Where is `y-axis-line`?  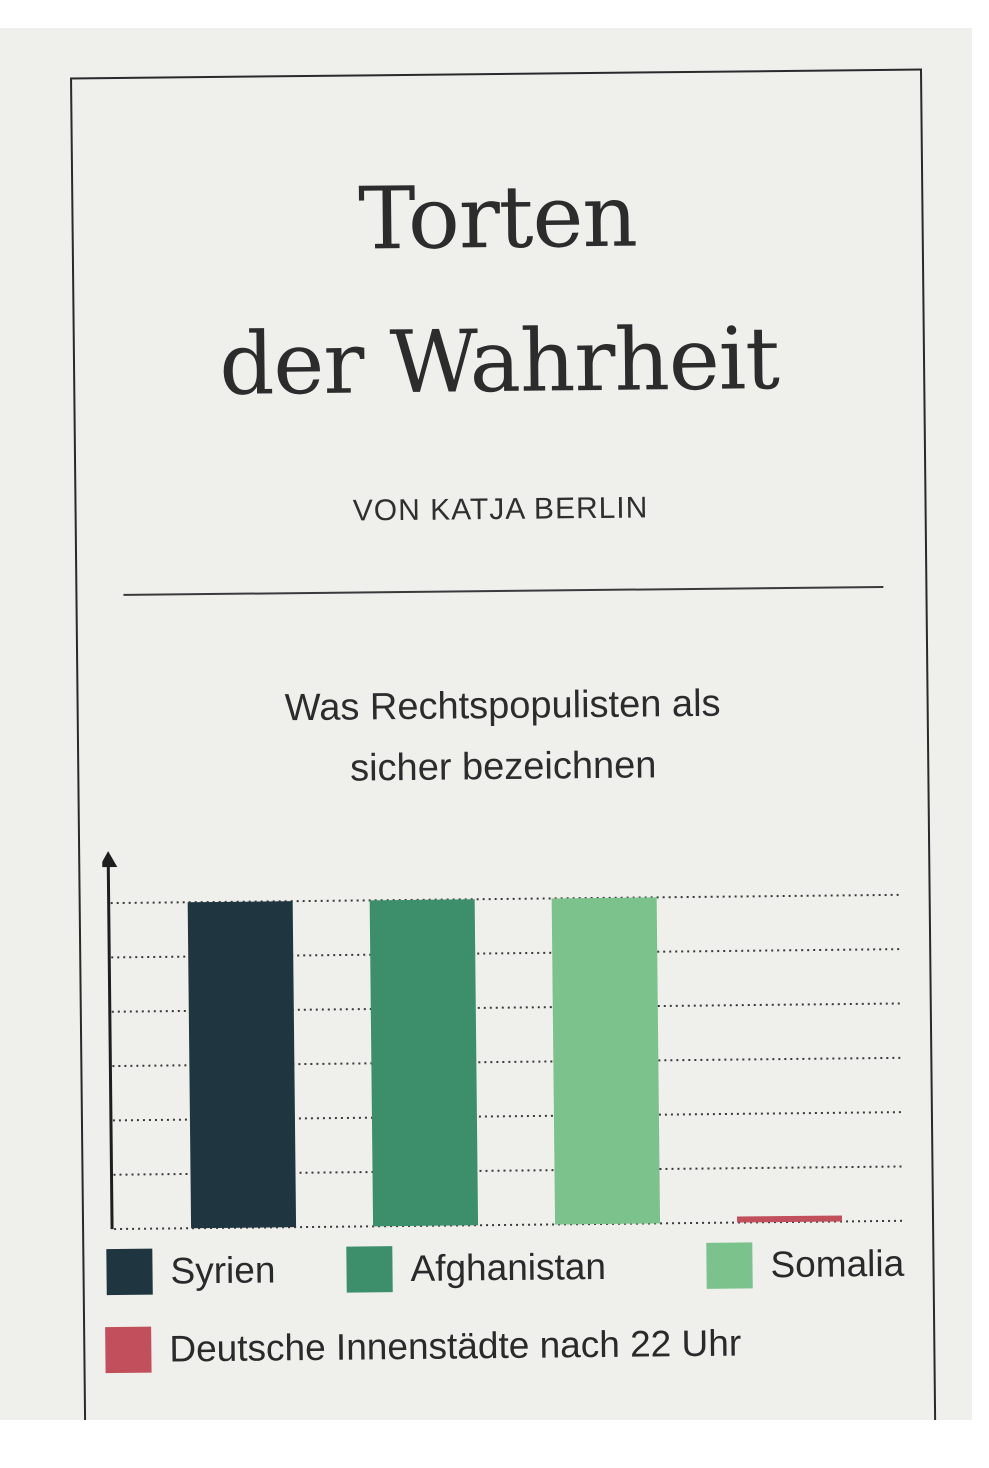
y-axis-line is located at coordinates (110, 1046).